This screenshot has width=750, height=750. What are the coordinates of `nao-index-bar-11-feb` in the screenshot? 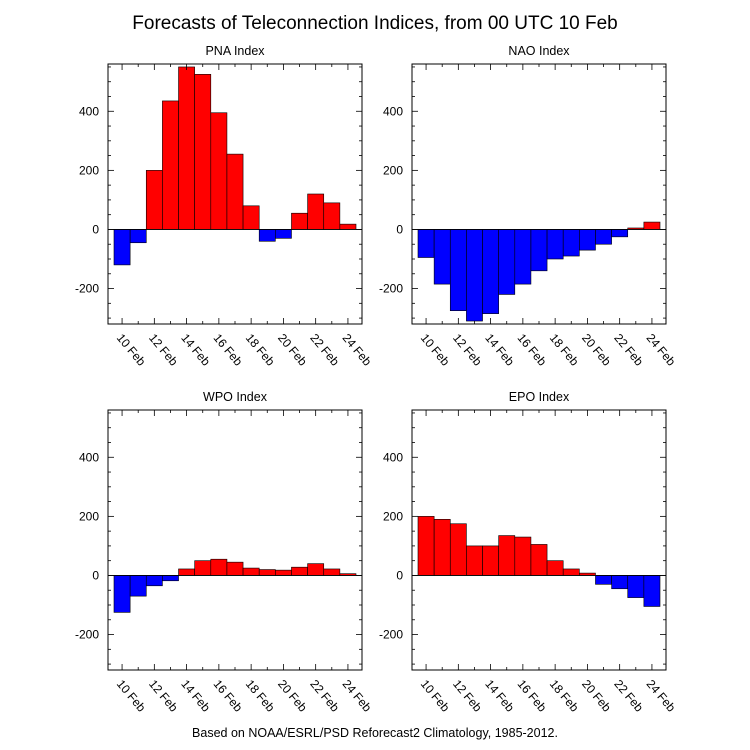 It's located at (442, 257).